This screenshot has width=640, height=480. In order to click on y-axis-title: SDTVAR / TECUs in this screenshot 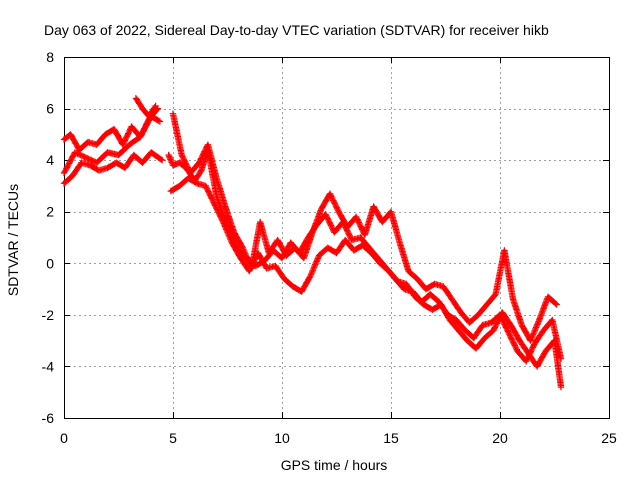, I will do `click(13, 240)`.